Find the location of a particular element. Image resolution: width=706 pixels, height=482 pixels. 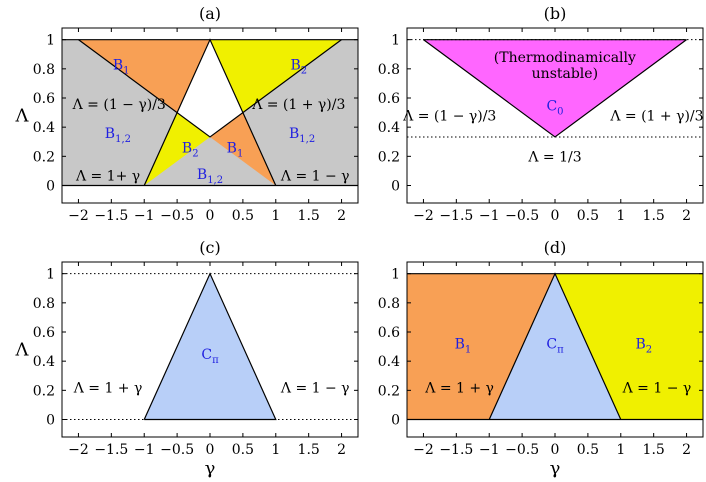

region-label: Λ = 1+ γ is located at coordinates (107, 176).